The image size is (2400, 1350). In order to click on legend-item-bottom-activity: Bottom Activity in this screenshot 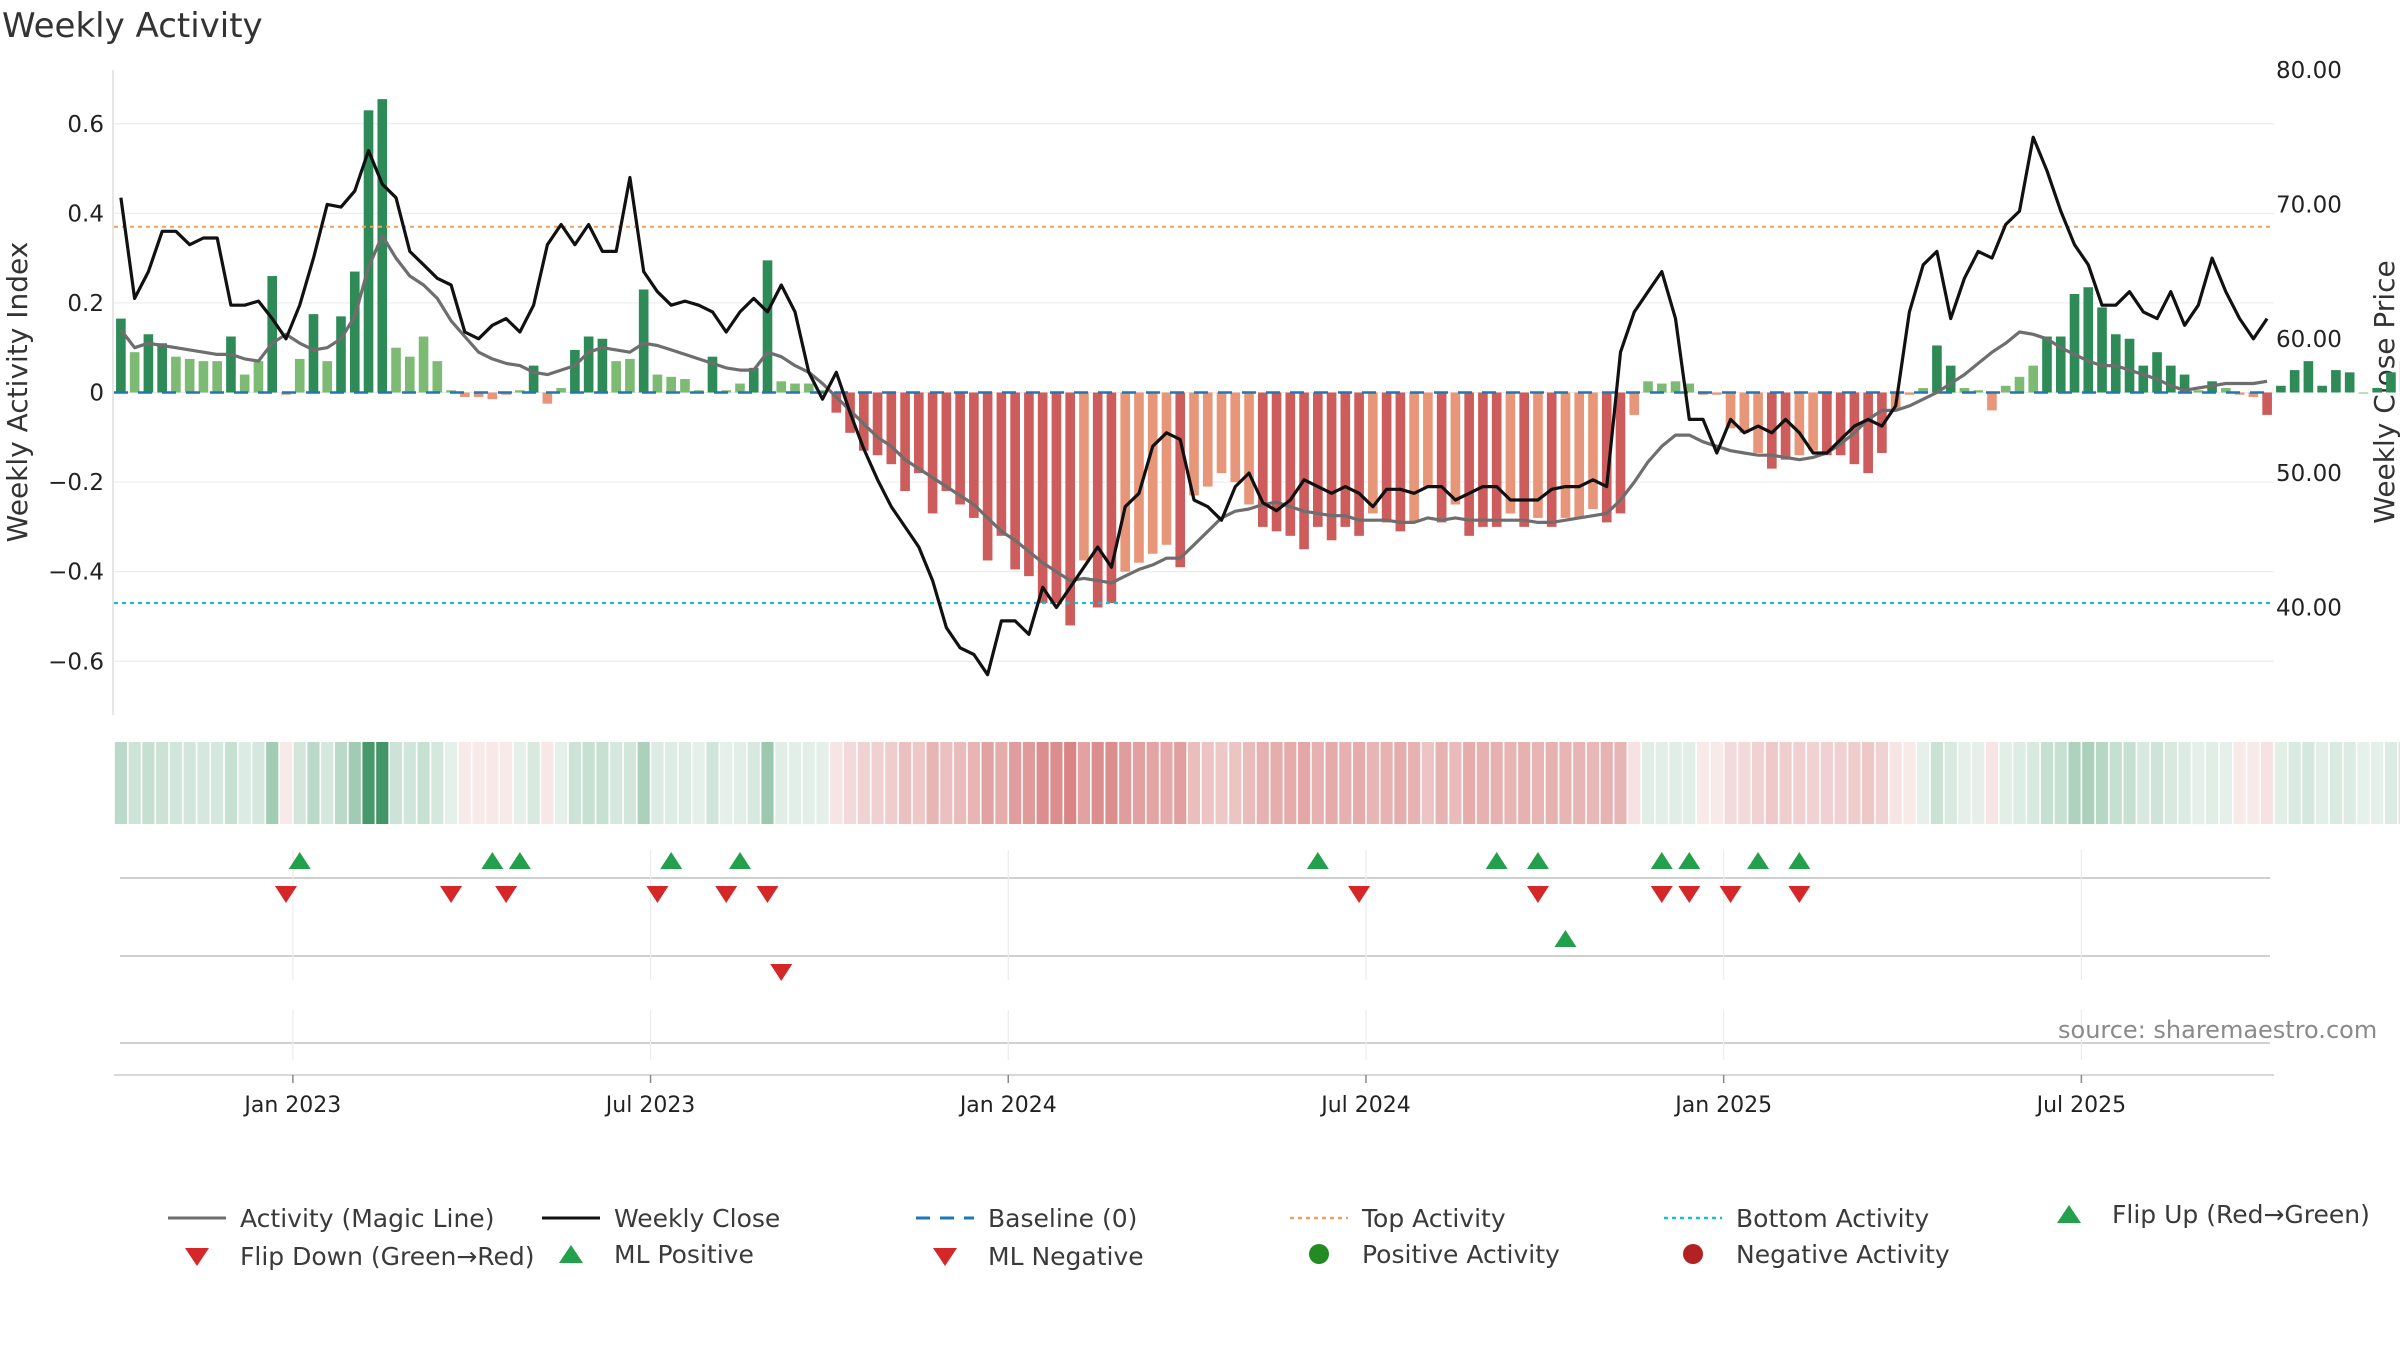, I will do `click(1796, 1218)`.